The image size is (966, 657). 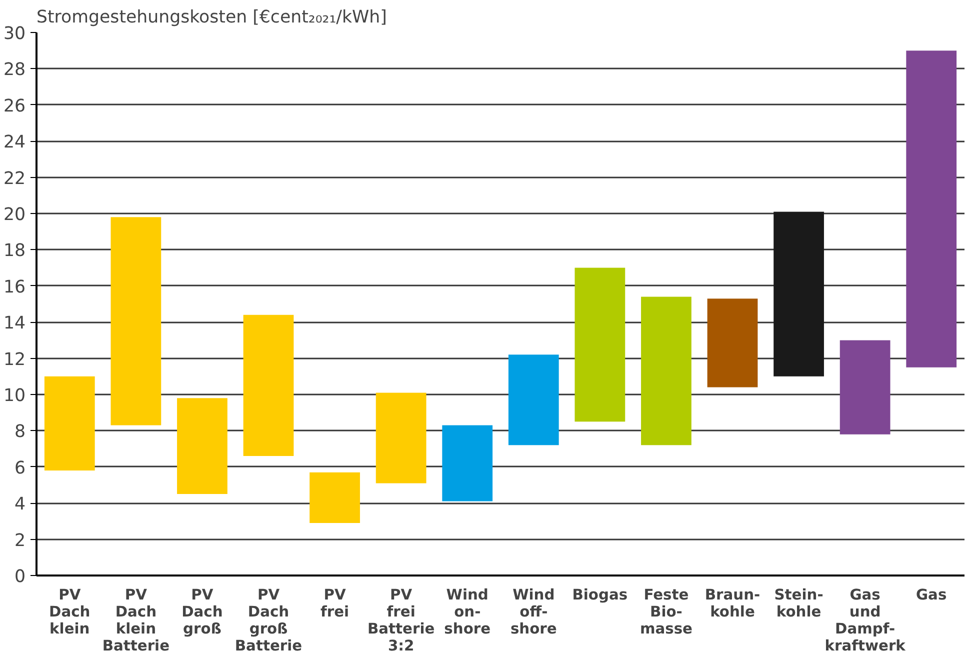 What do you see at coordinates (467, 612) in the screenshot?
I see `x-tick-label: Wind on- shore` at bounding box center [467, 612].